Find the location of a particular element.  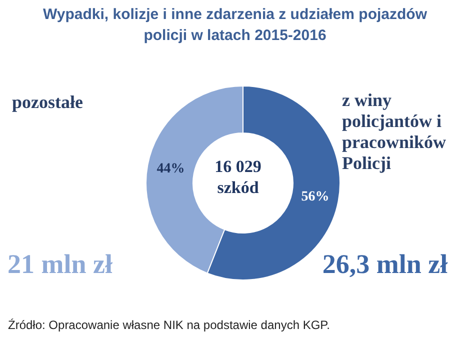

data-label: 56% is located at coordinates (315, 196).